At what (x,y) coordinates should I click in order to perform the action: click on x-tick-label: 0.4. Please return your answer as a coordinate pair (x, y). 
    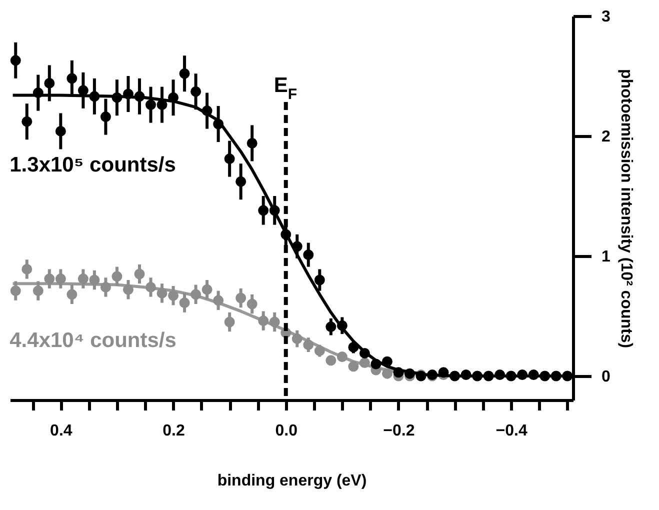
    Looking at the image, I should click on (61, 431).